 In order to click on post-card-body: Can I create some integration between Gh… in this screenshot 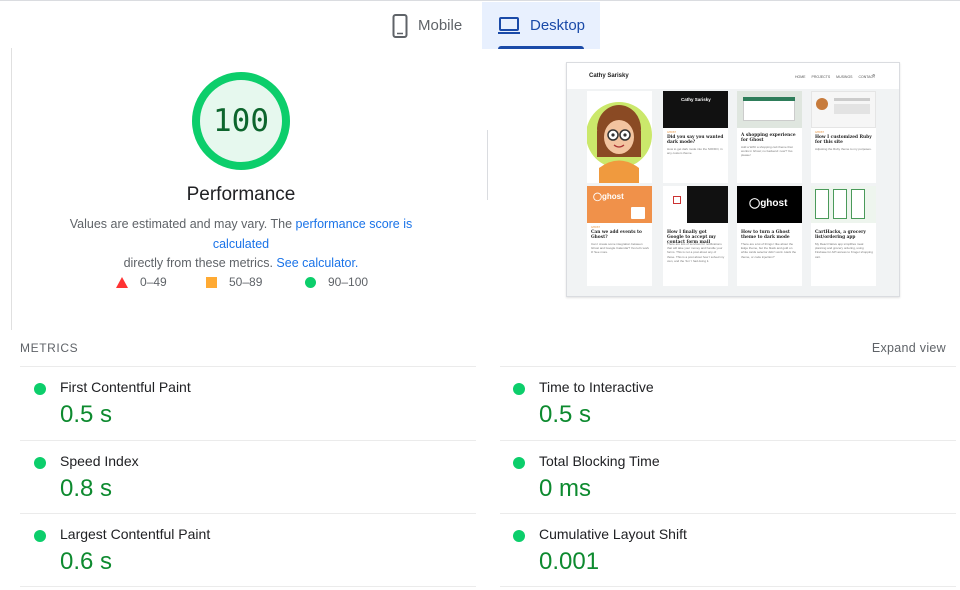, I will do `click(620, 248)`.